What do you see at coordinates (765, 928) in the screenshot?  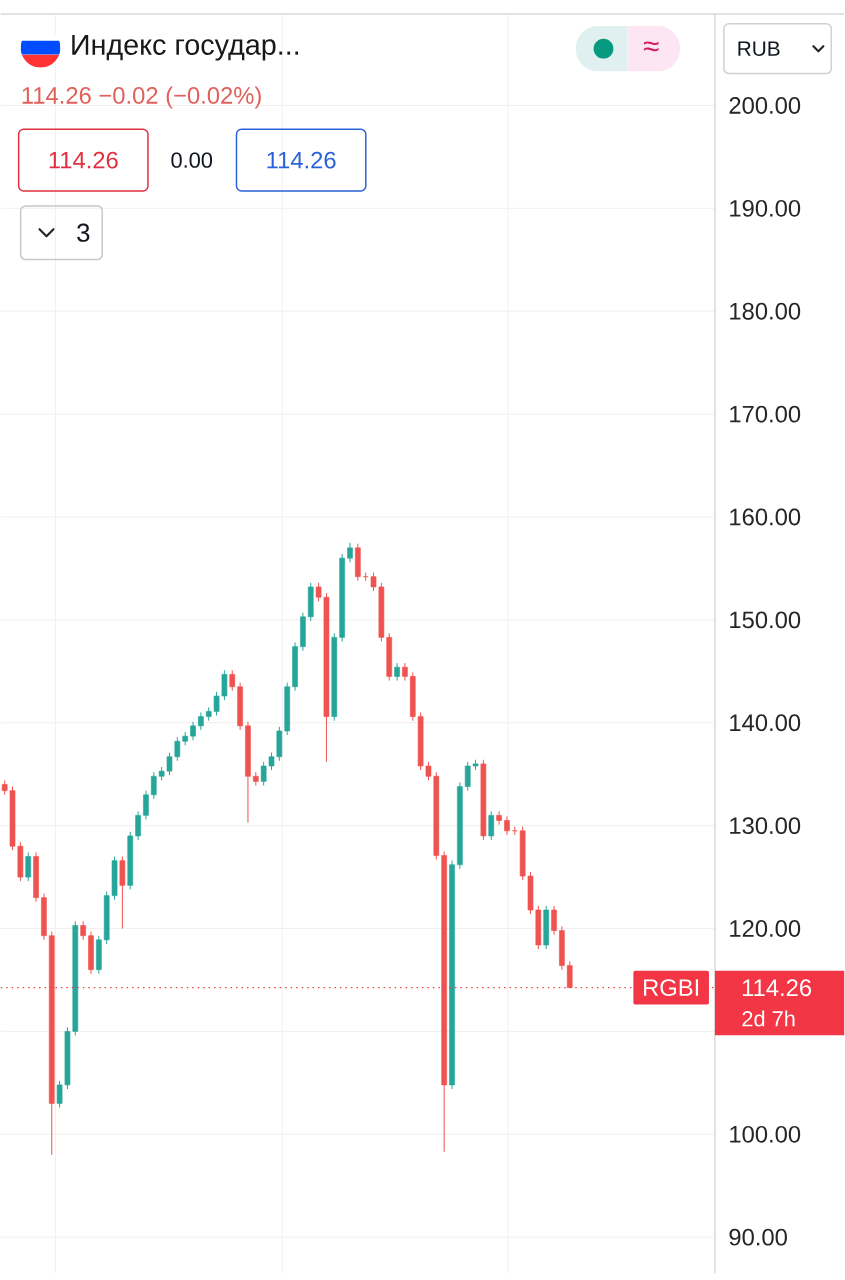 I see `y-tick-label: 120.00` at bounding box center [765, 928].